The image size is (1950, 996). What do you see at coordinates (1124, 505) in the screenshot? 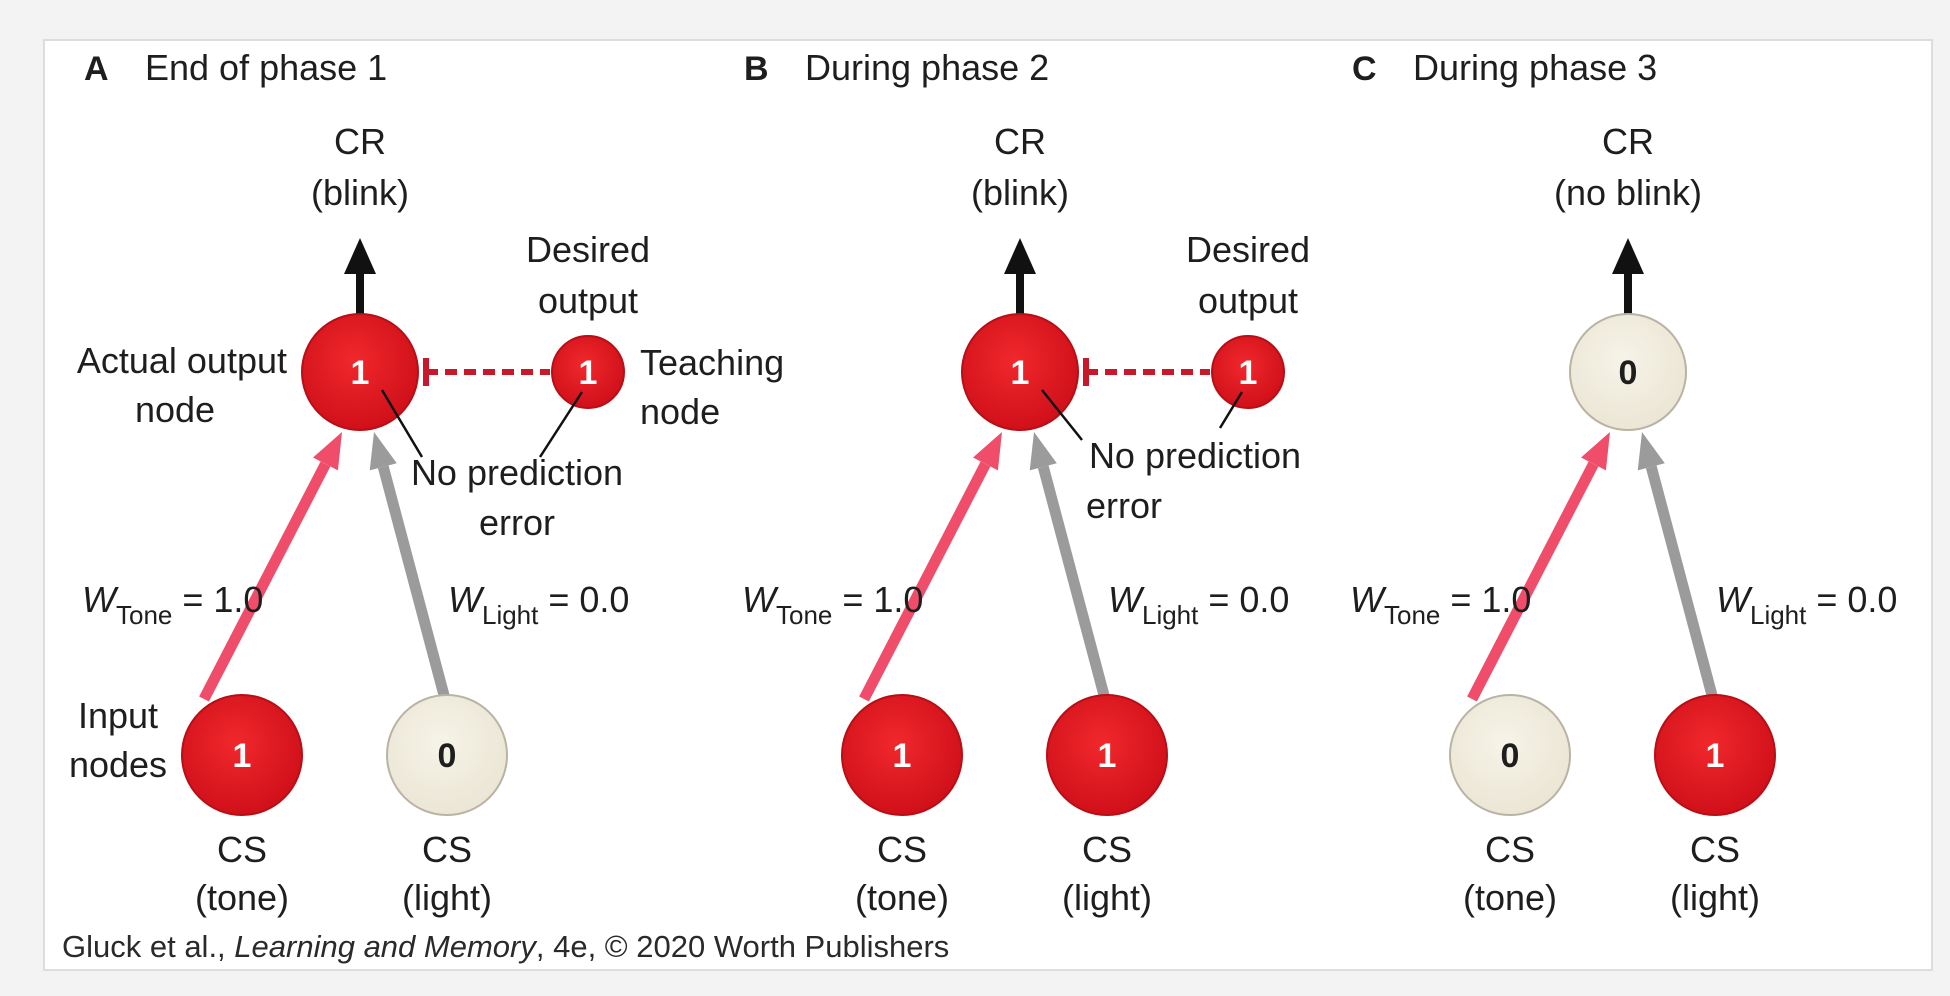
I see `no-prediction-error-label-2: error` at bounding box center [1124, 505].